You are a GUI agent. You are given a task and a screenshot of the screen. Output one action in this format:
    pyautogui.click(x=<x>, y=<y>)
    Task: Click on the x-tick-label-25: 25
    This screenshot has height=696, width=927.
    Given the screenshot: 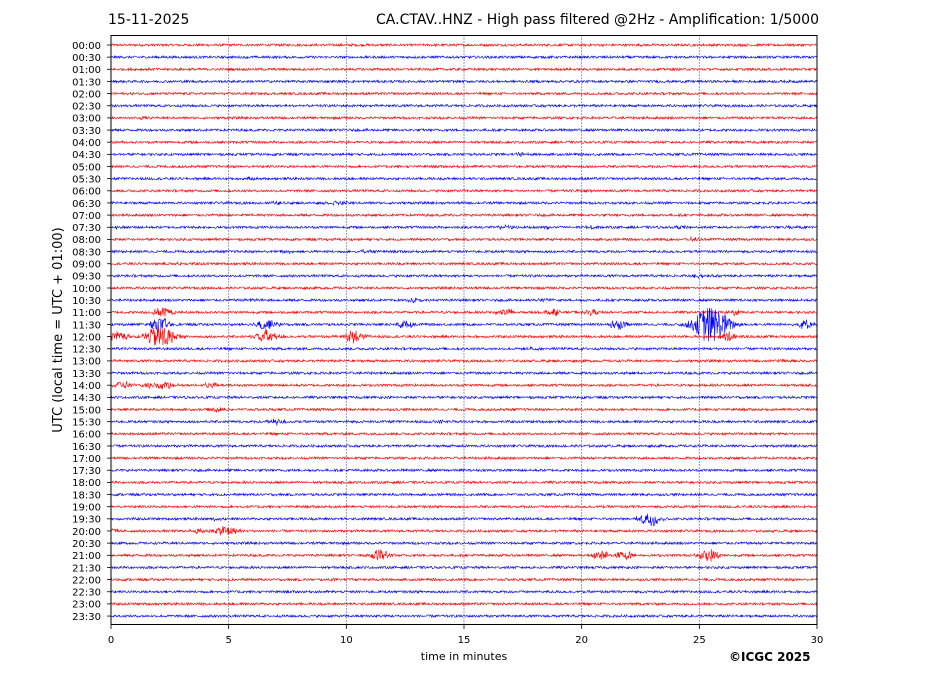 What is the action you would take?
    pyautogui.click(x=699, y=640)
    